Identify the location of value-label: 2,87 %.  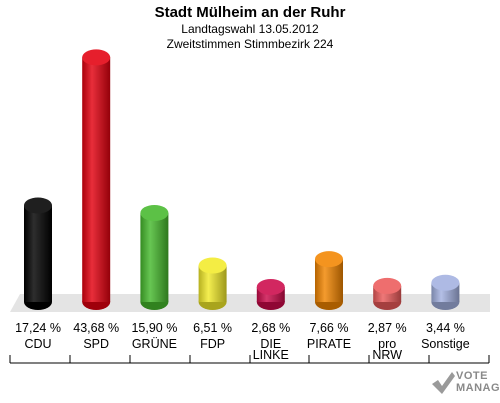
(387, 328).